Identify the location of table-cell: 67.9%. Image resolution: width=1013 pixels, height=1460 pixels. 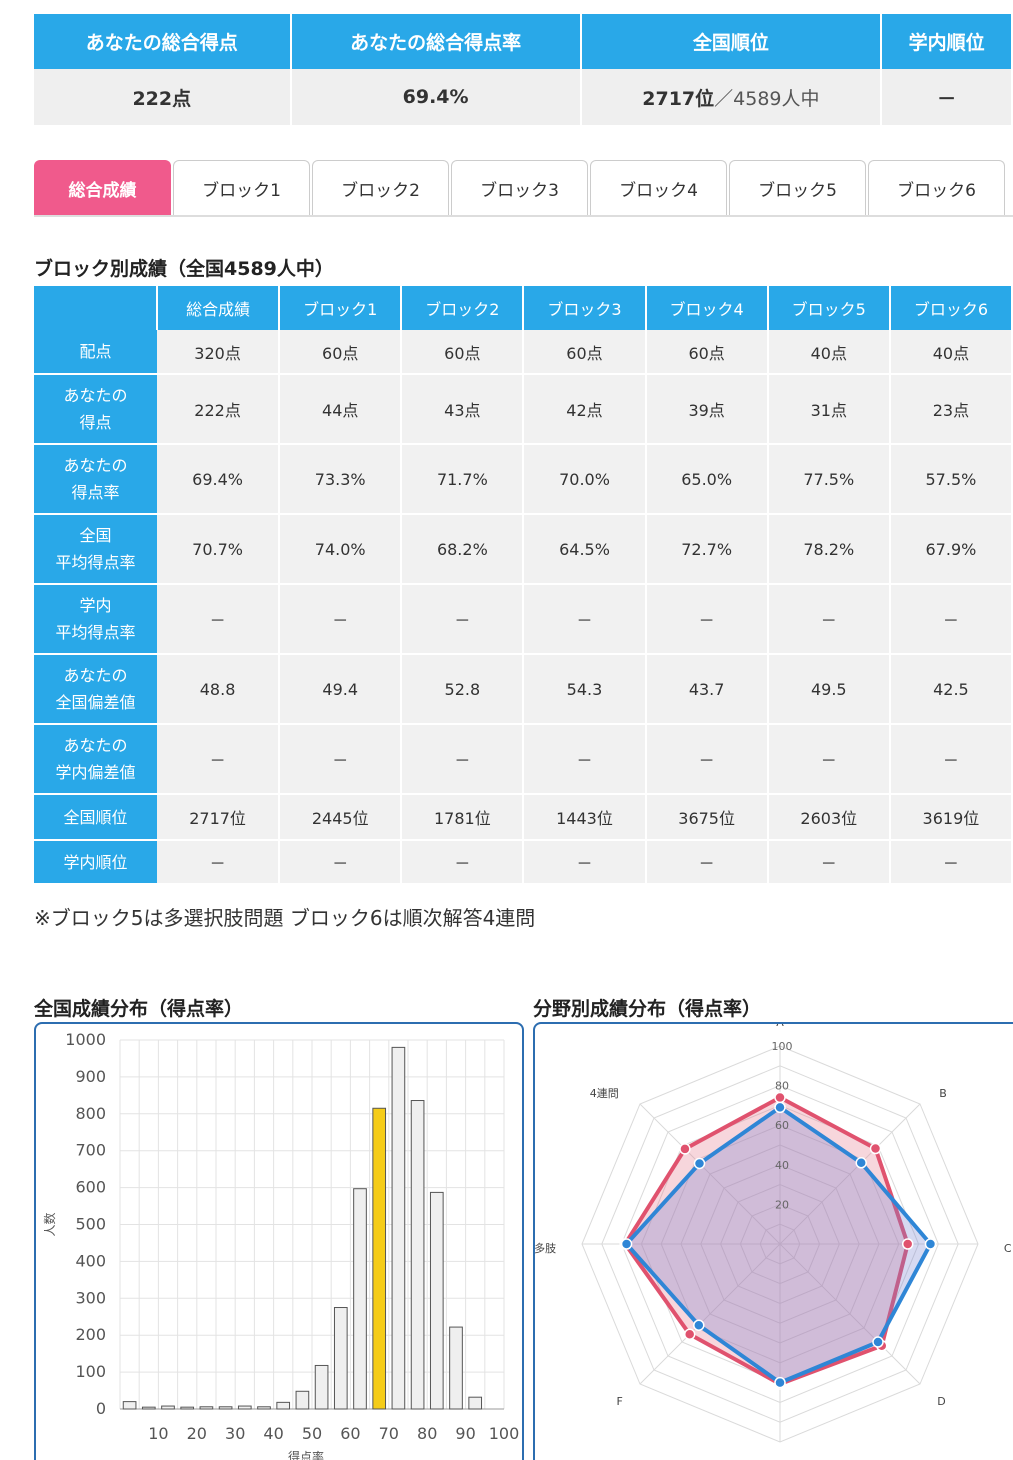
(951, 549).